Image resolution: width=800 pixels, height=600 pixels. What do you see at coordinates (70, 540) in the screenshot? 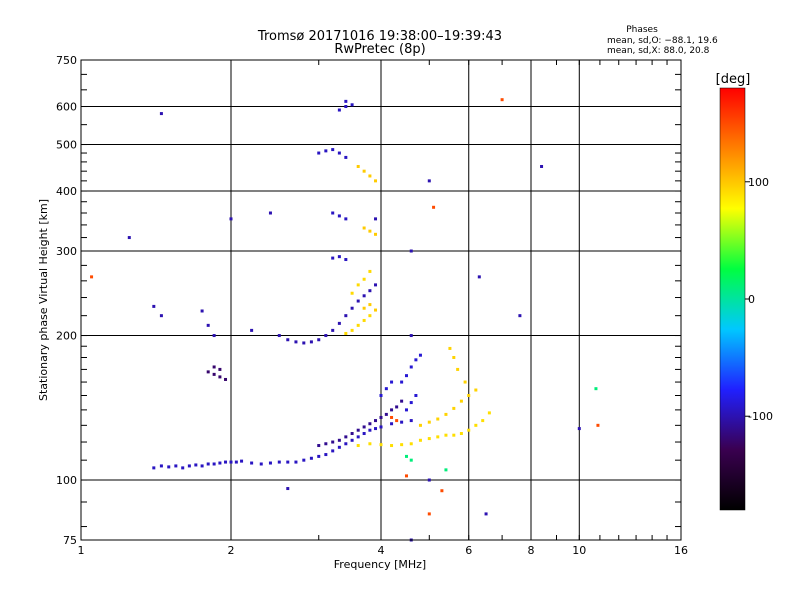
I see `y-tick-label: 75` at bounding box center [70, 540].